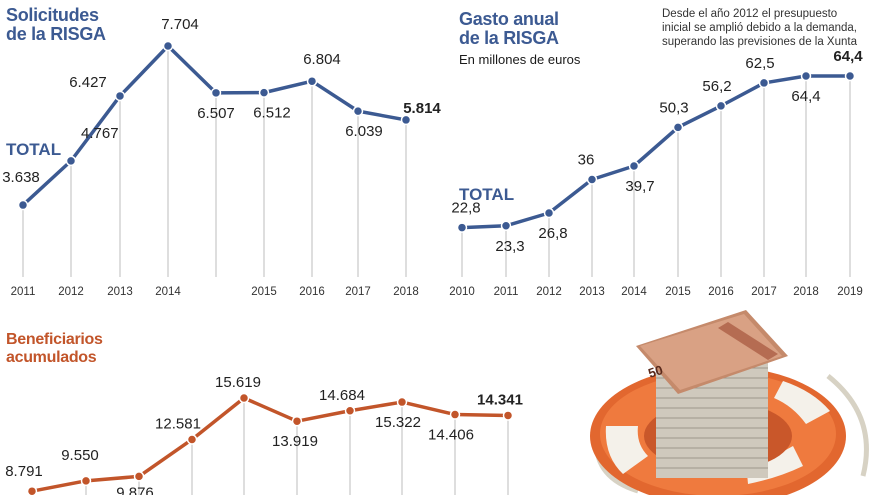 Image resolution: width=880 pixels, height=495 pixels. What do you see at coordinates (639, 186) in the screenshot?
I see `gasto-data-label: 39,7` at bounding box center [639, 186].